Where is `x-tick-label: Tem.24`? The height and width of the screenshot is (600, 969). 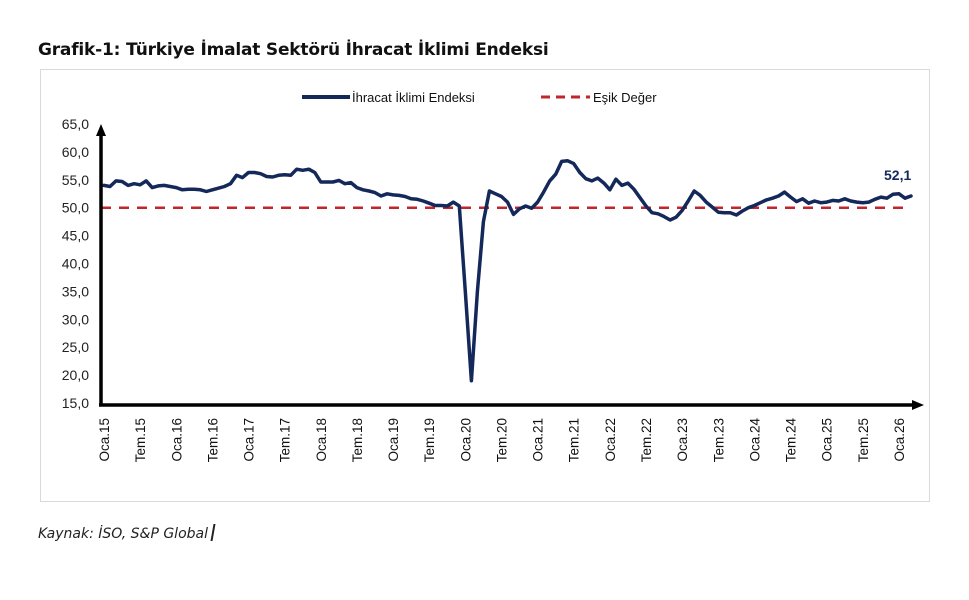
x-tick-label: Tem.24 is located at coordinates (791, 440).